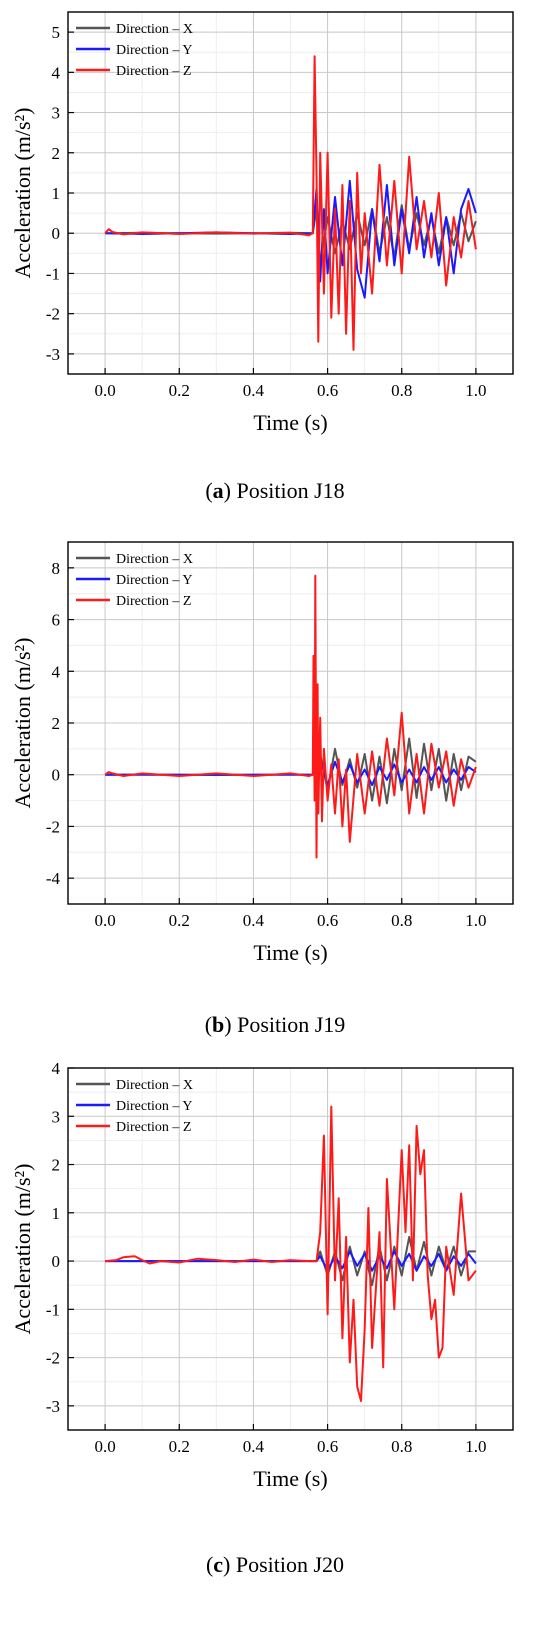  What do you see at coordinates (290, 1564) in the screenshot?
I see `caption-text: Position J20` at bounding box center [290, 1564].